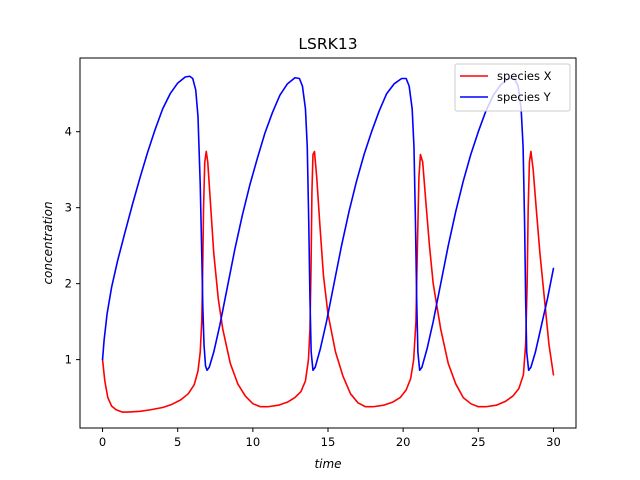 The width and height of the screenshot is (640, 480). What do you see at coordinates (524, 76) in the screenshot?
I see `legend-label-0: species X` at bounding box center [524, 76].